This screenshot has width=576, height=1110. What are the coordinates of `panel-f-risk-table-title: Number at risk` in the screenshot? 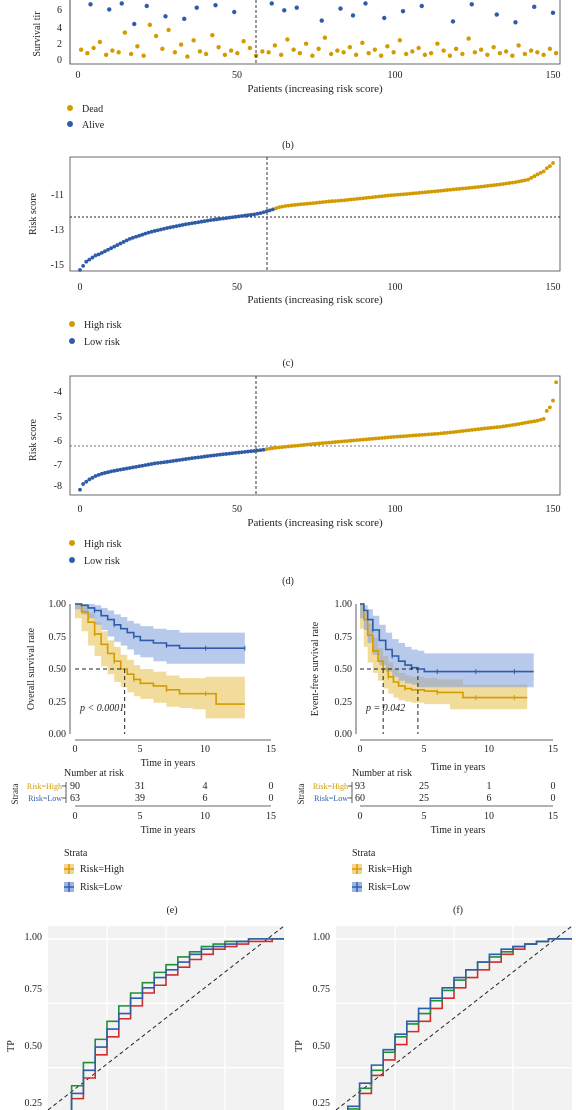 It's located at (382, 773).